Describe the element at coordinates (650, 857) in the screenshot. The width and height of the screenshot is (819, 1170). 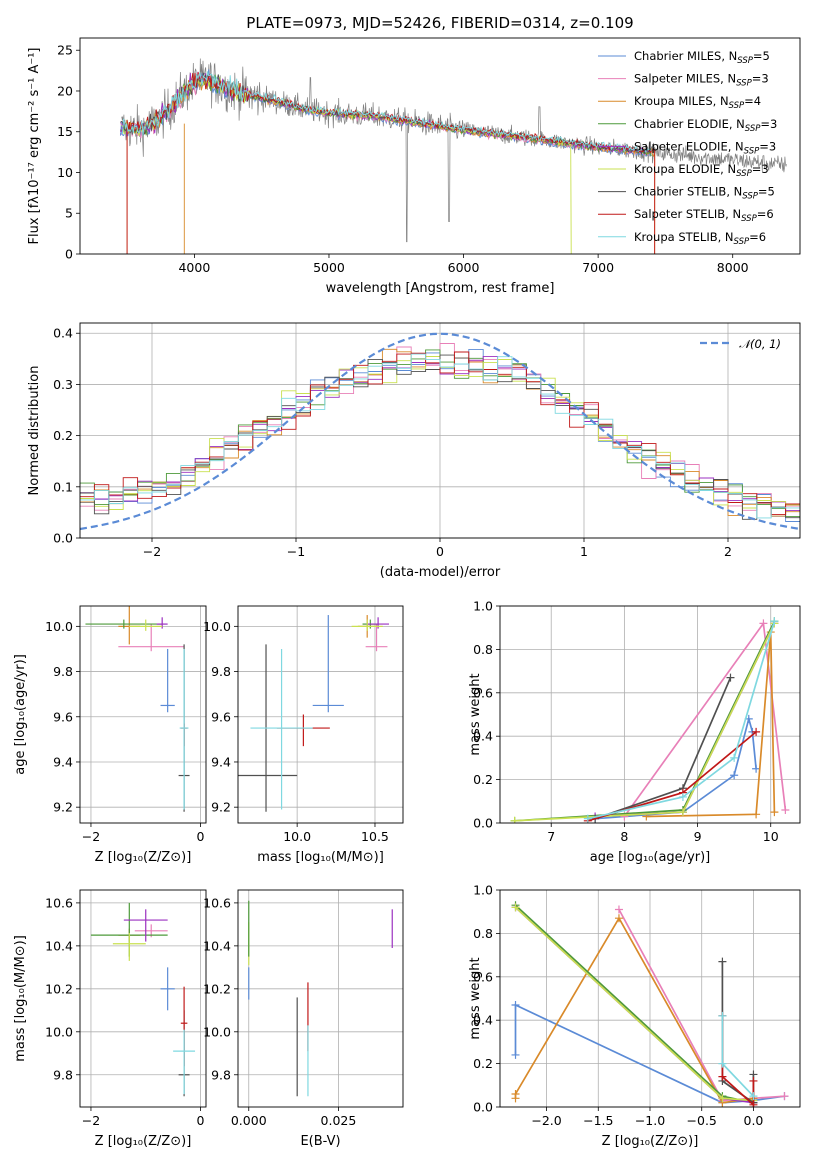
I see `x-axis-label: age [log₁₀(age/yr)]` at that location.